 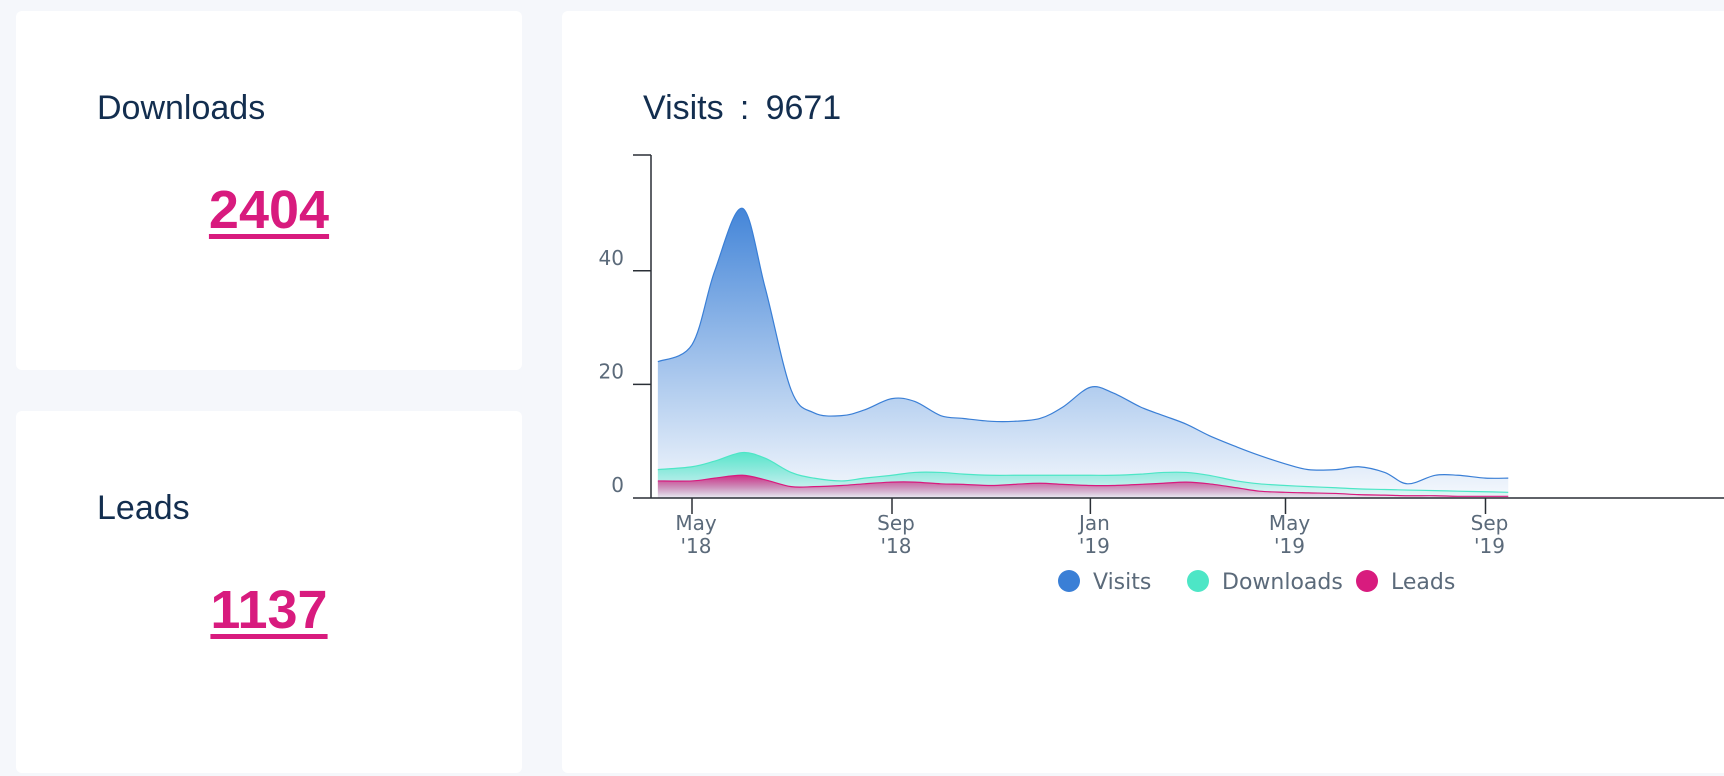 I want to click on y-tick-label: 0, so click(x=617, y=485).